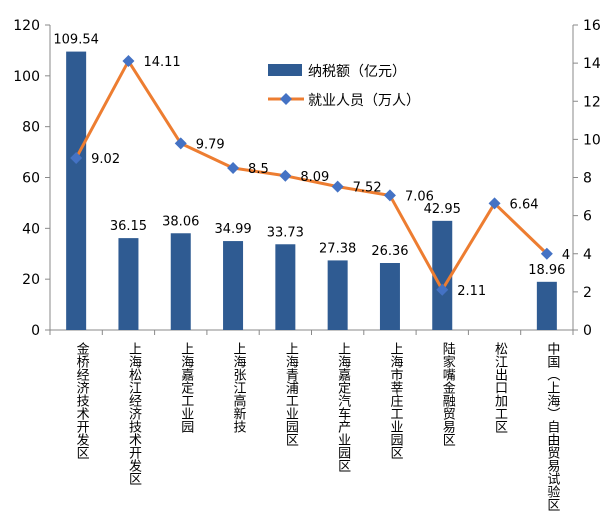 This screenshot has height=532, width=612. I want to click on y-right-tick-label: 8, so click(587, 179).